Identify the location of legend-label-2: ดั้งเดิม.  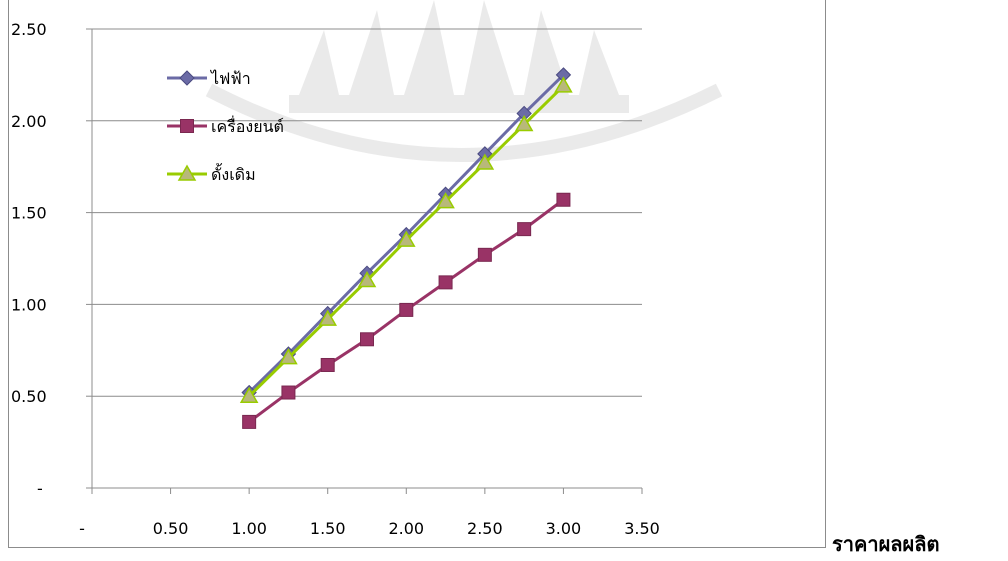
(233, 173).